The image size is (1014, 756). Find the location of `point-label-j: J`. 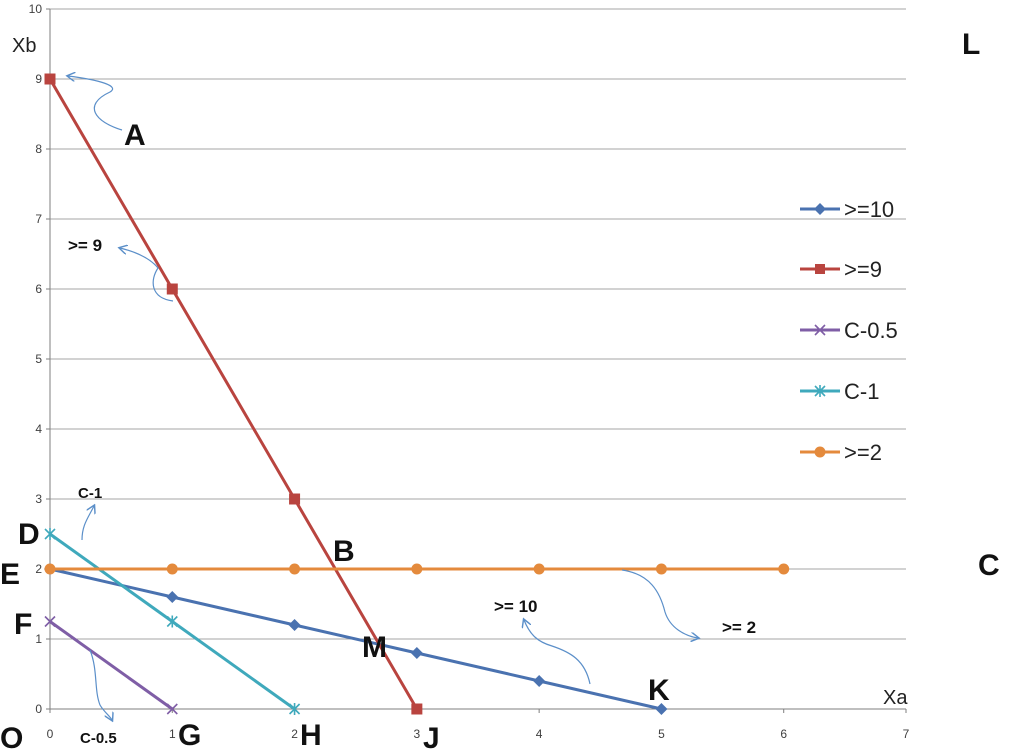

point-label-j: J is located at coordinates (431, 738).